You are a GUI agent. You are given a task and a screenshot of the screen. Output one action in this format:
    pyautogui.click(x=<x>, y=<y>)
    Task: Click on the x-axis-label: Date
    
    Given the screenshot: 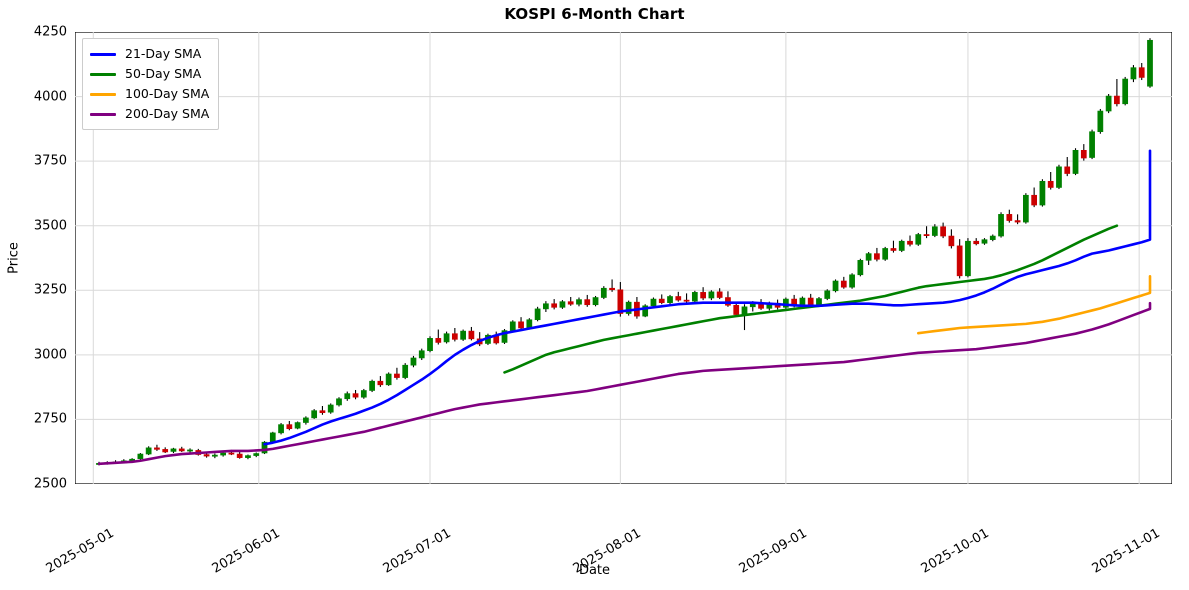 What is the action you would take?
    pyautogui.click(x=594, y=570)
    